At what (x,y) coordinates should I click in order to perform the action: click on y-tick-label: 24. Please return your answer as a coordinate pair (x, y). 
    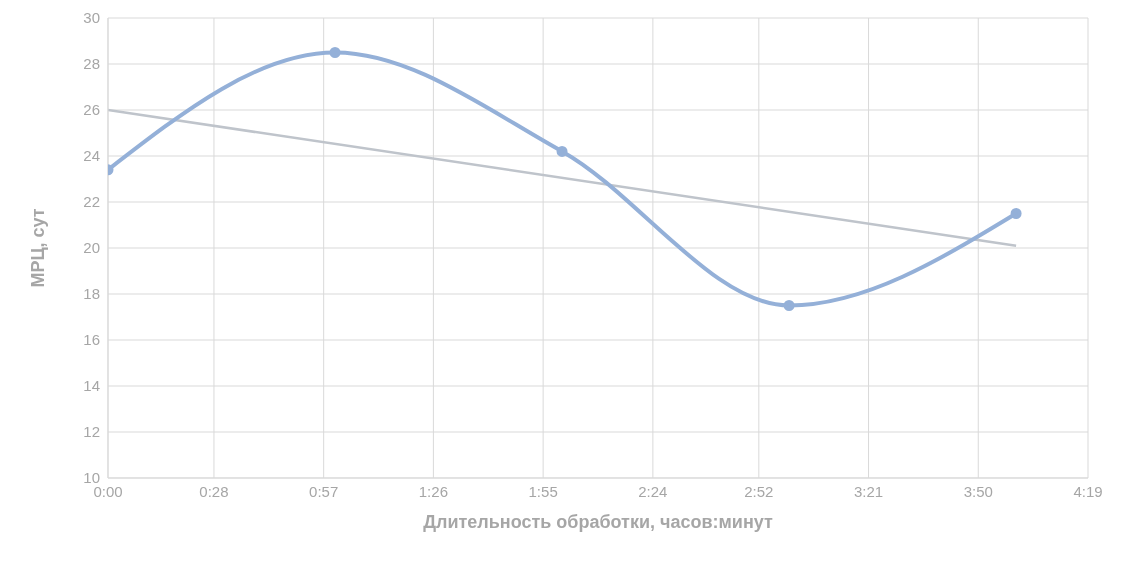
    Looking at the image, I should click on (91, 156).